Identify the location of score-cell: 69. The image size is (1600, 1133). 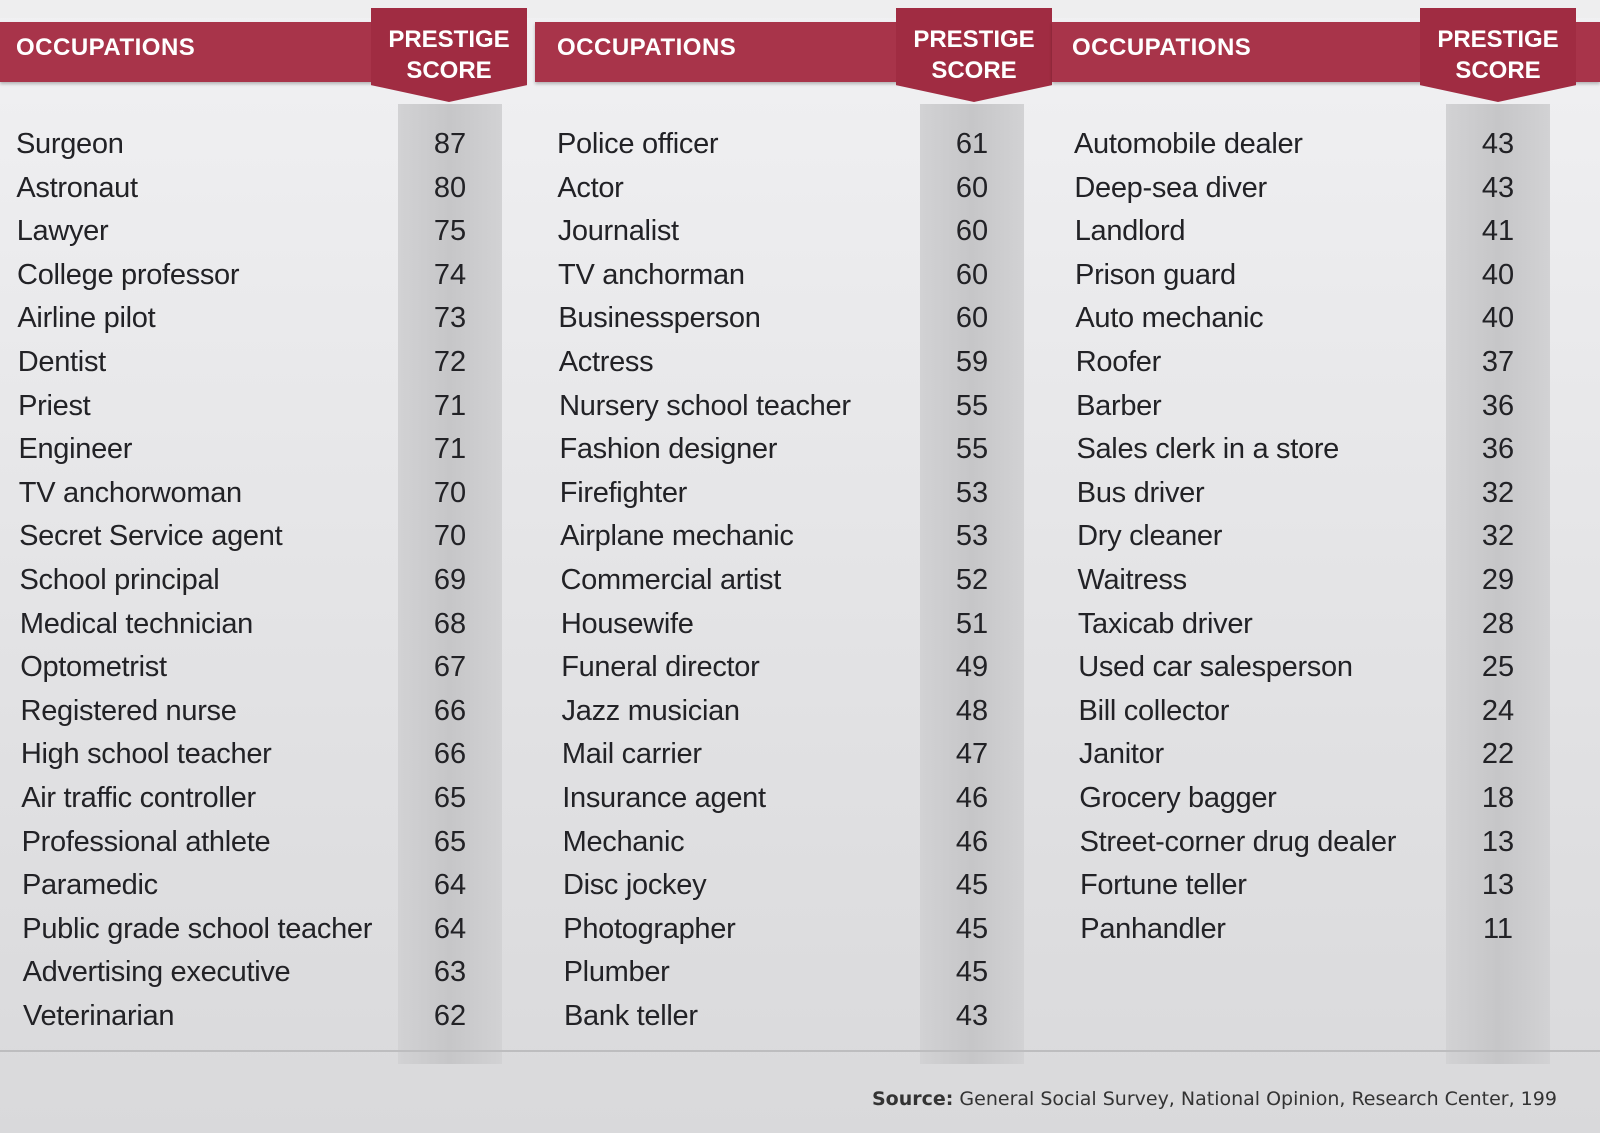
(450, 580).